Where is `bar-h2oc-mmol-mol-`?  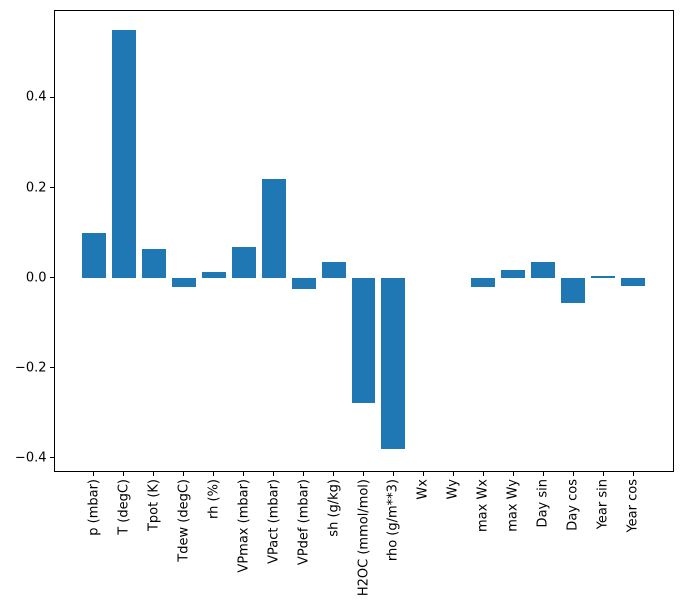 bar-h2oc-mmol-mol- is located at coordinates (363, 340).